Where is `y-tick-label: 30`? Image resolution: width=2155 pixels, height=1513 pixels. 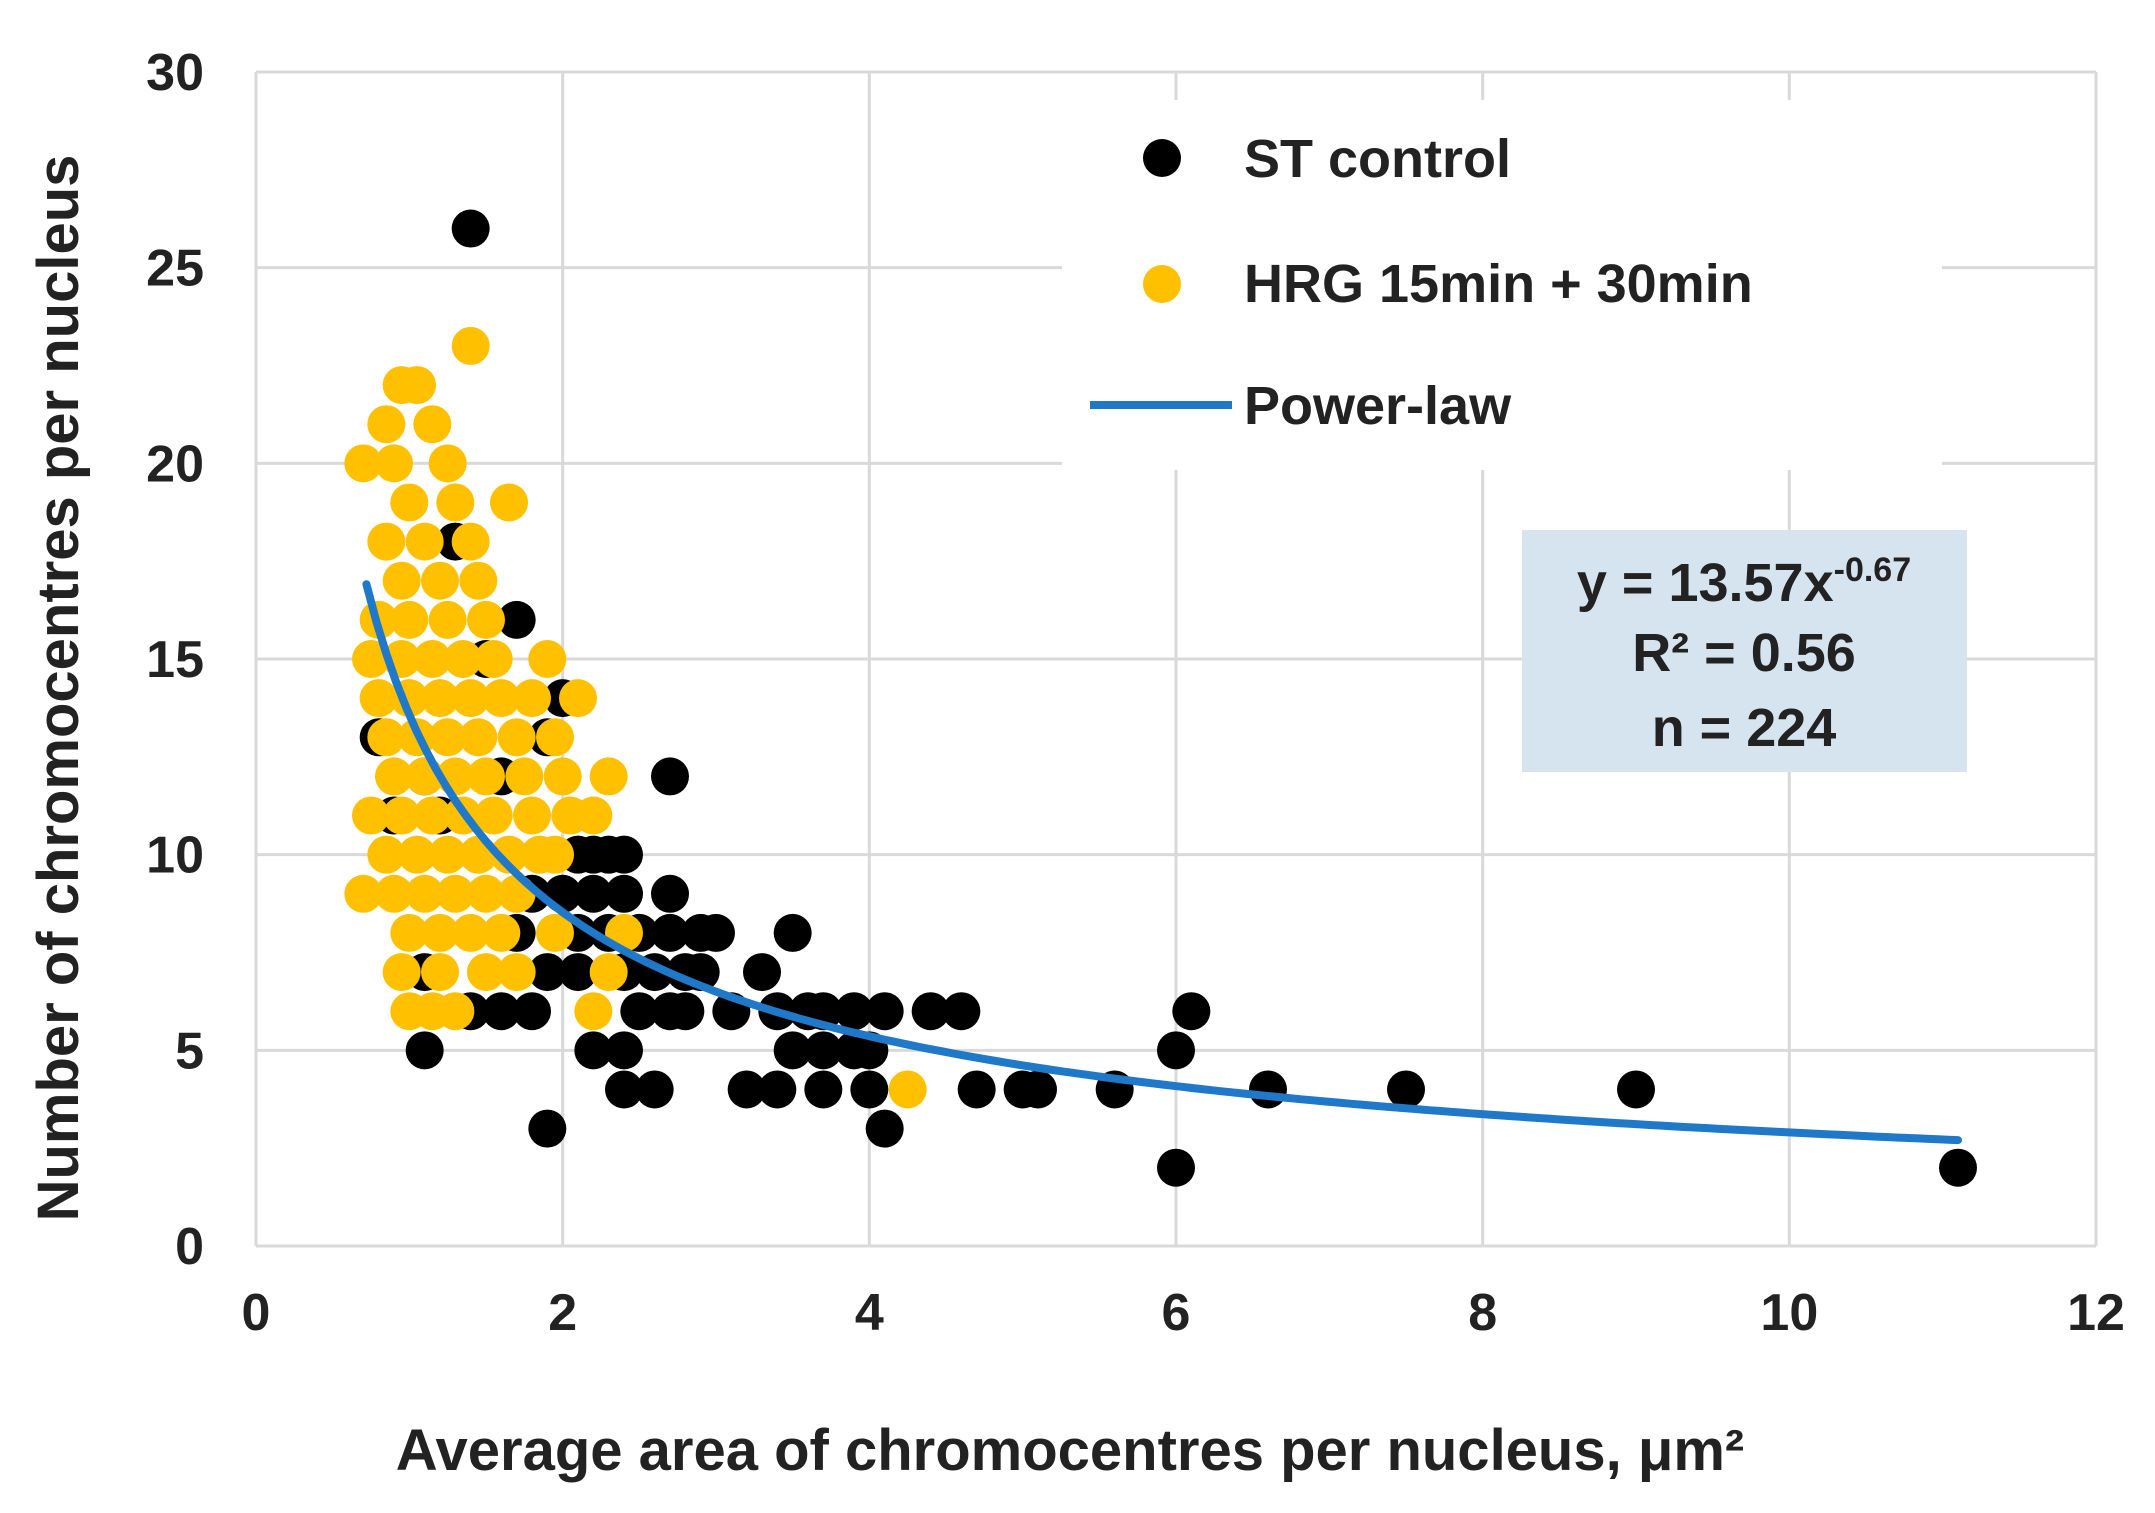
y-tick-label: 30 is located at coordinates (175, 73).